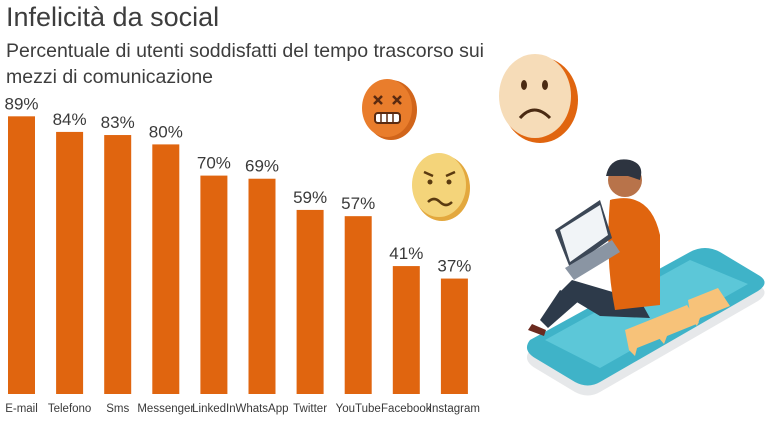  I want to click on bar-whatsapp, so click(262, 286).